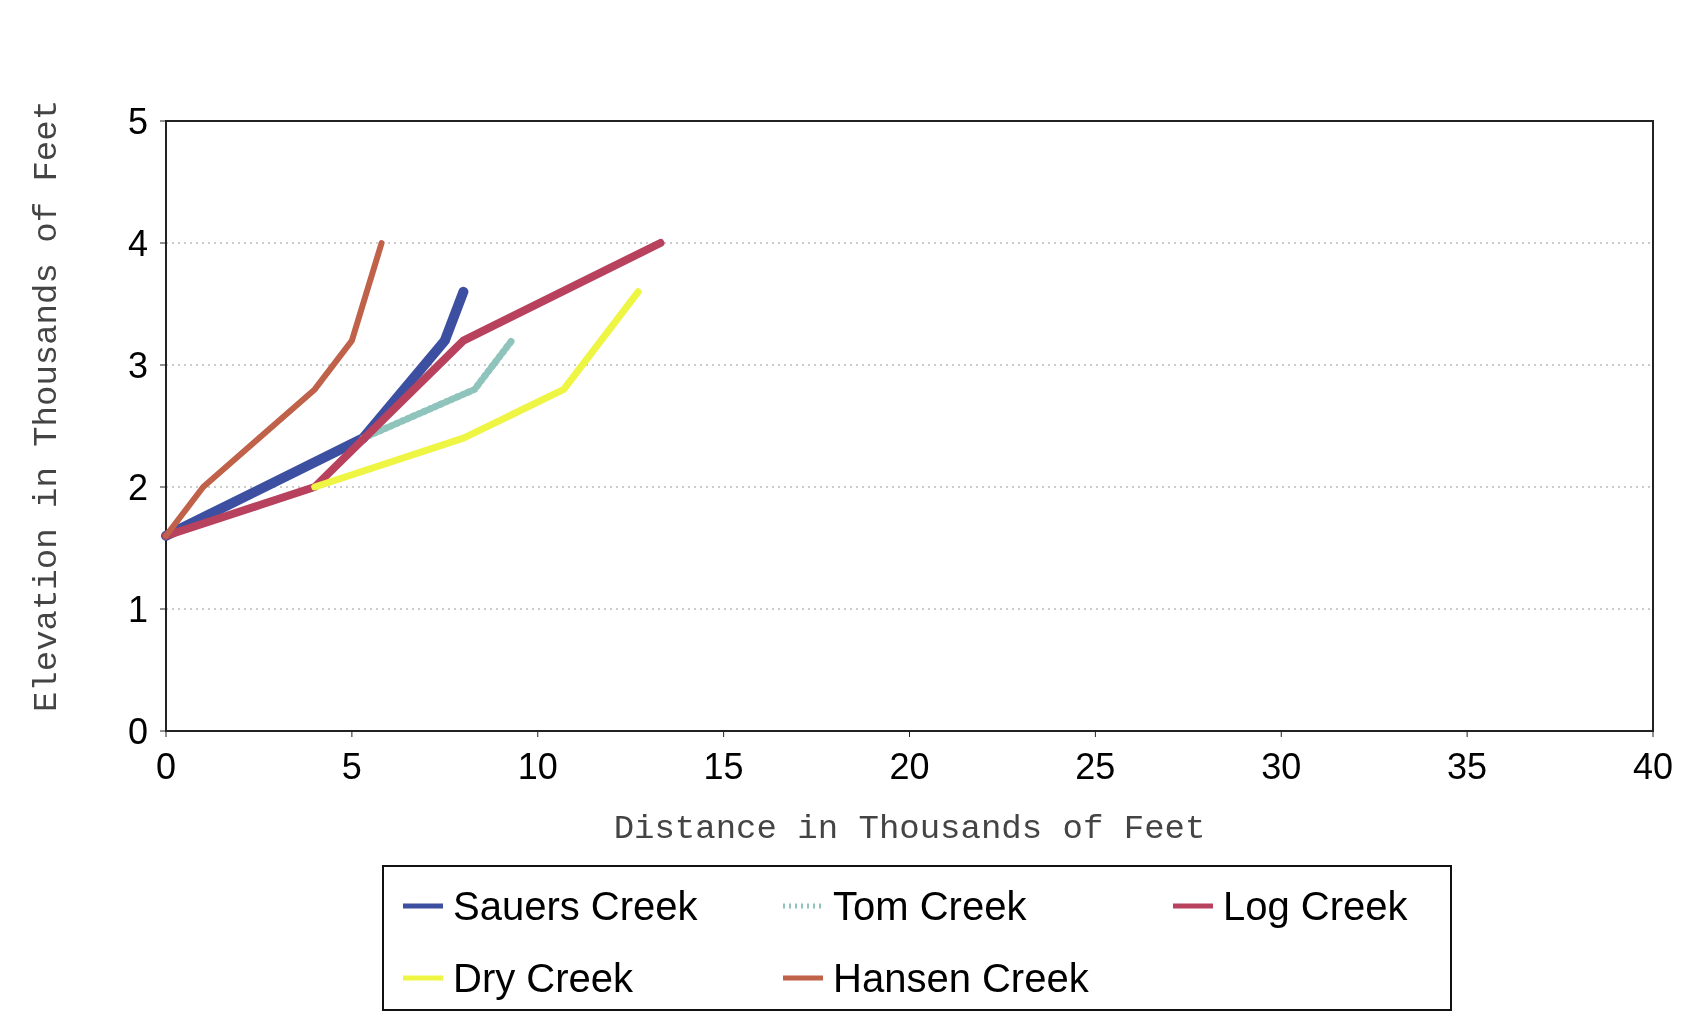  Describe the element at coordinates (1281, 766) in the screenshot. I see `x-tick-label: 30` at that location.